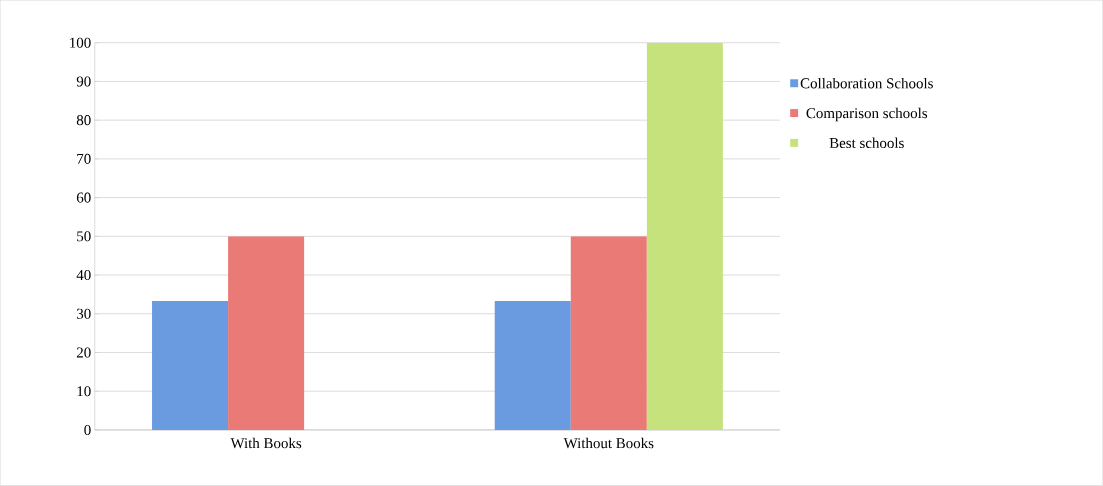  Describe the element at coordinates (608, 443) in the screenshot. I see `x-tick-label: Without Books` at that location.